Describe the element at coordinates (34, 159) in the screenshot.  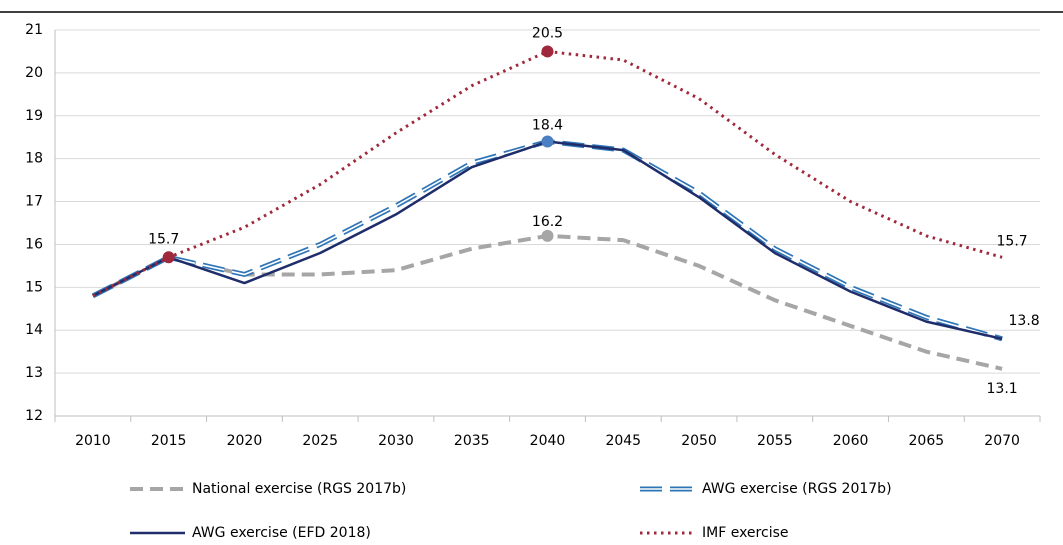
I see `y-tick-label: 18` at that location.